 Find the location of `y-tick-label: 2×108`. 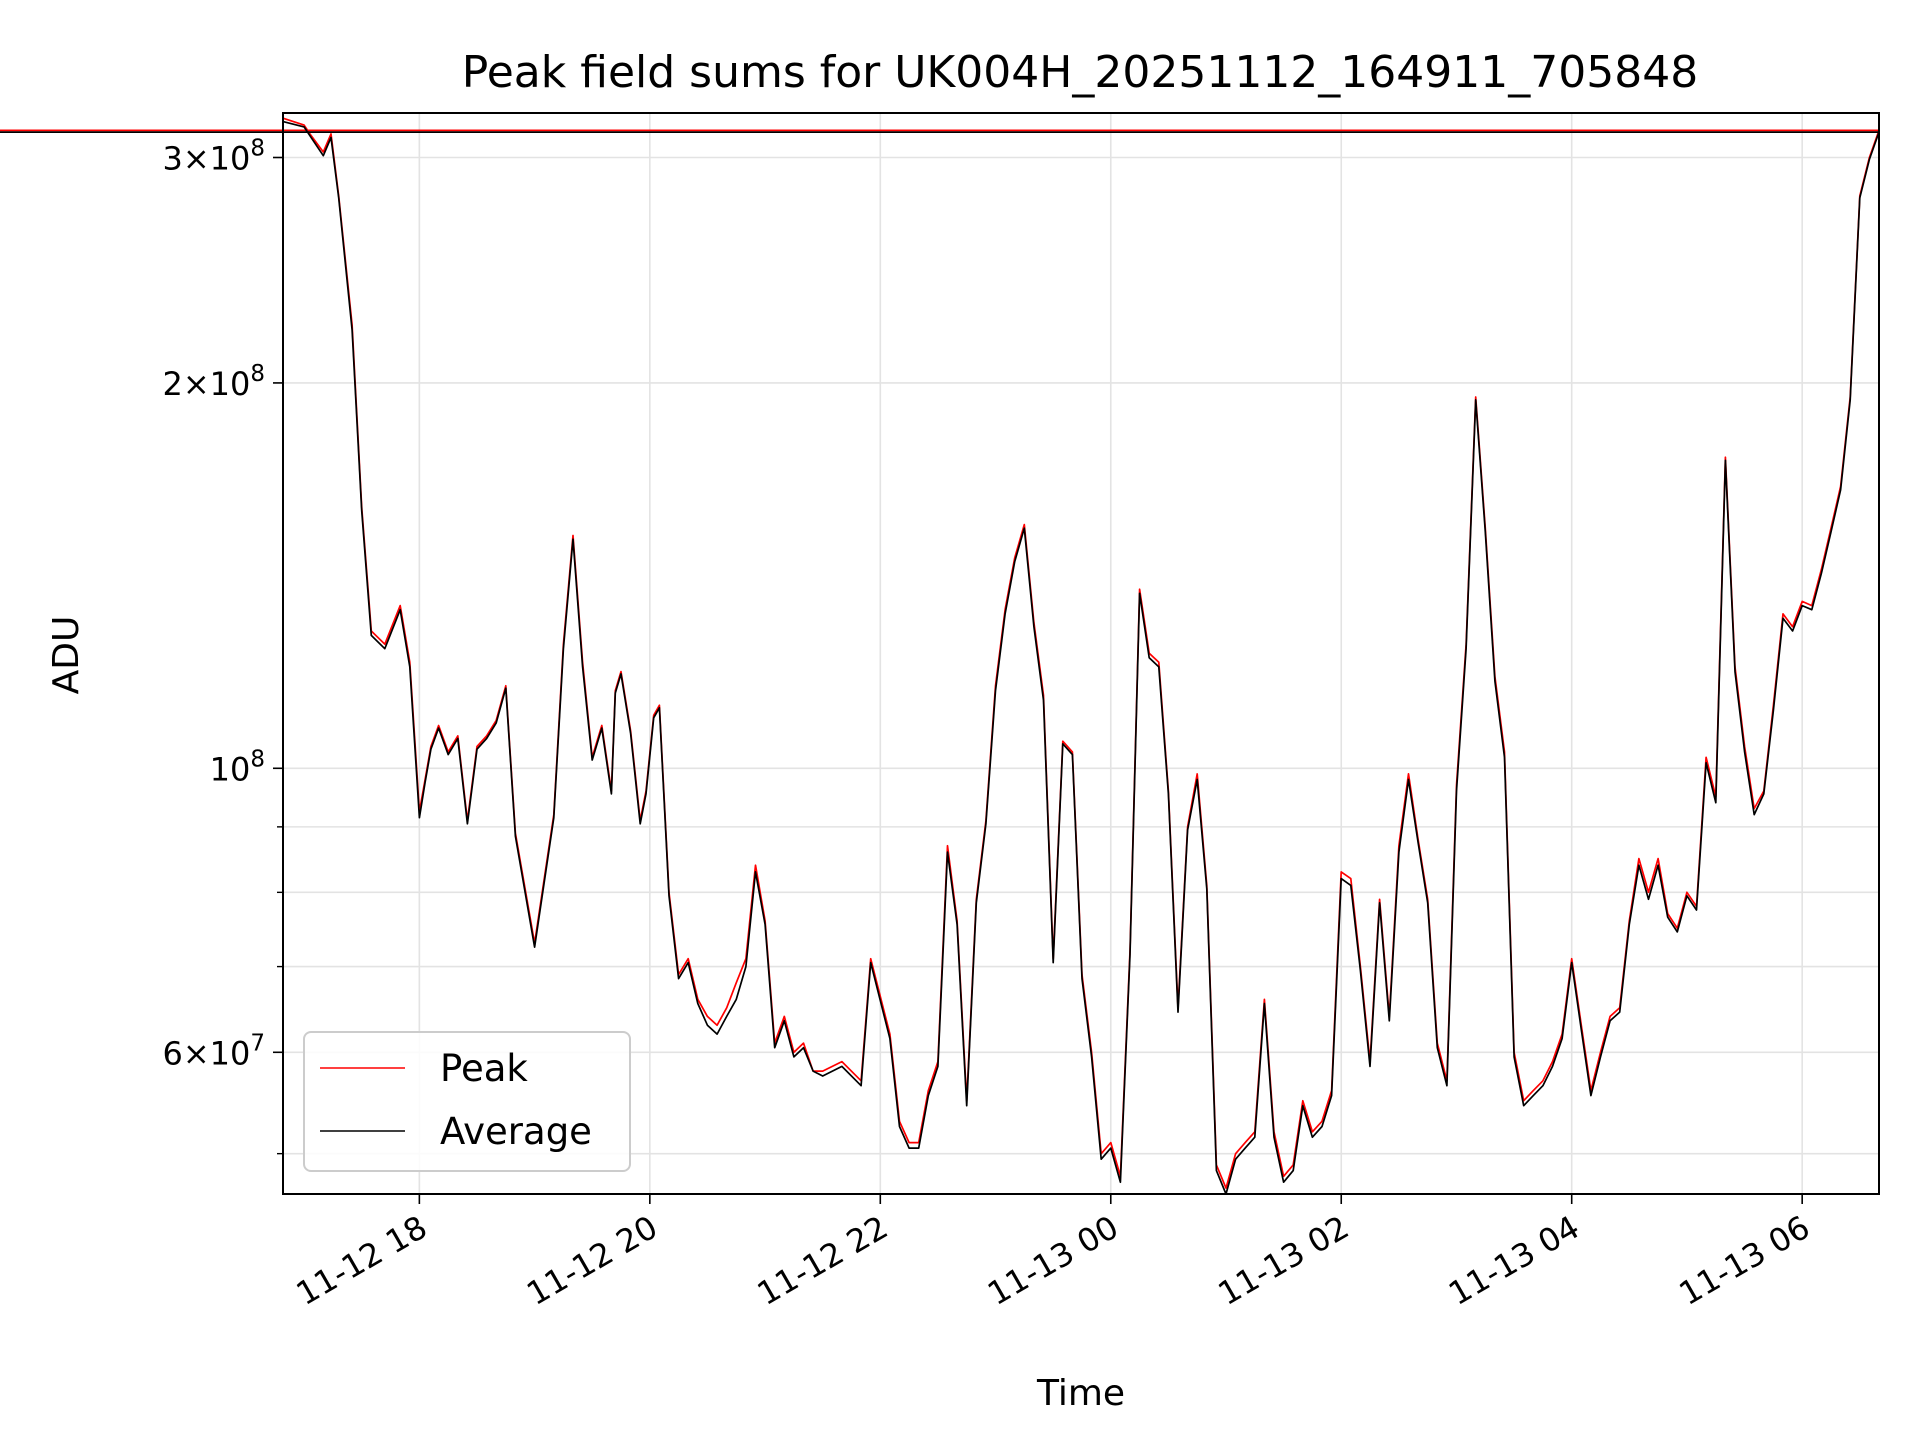

y-tick-label: 2×108 is located at coordinates (213, 382).